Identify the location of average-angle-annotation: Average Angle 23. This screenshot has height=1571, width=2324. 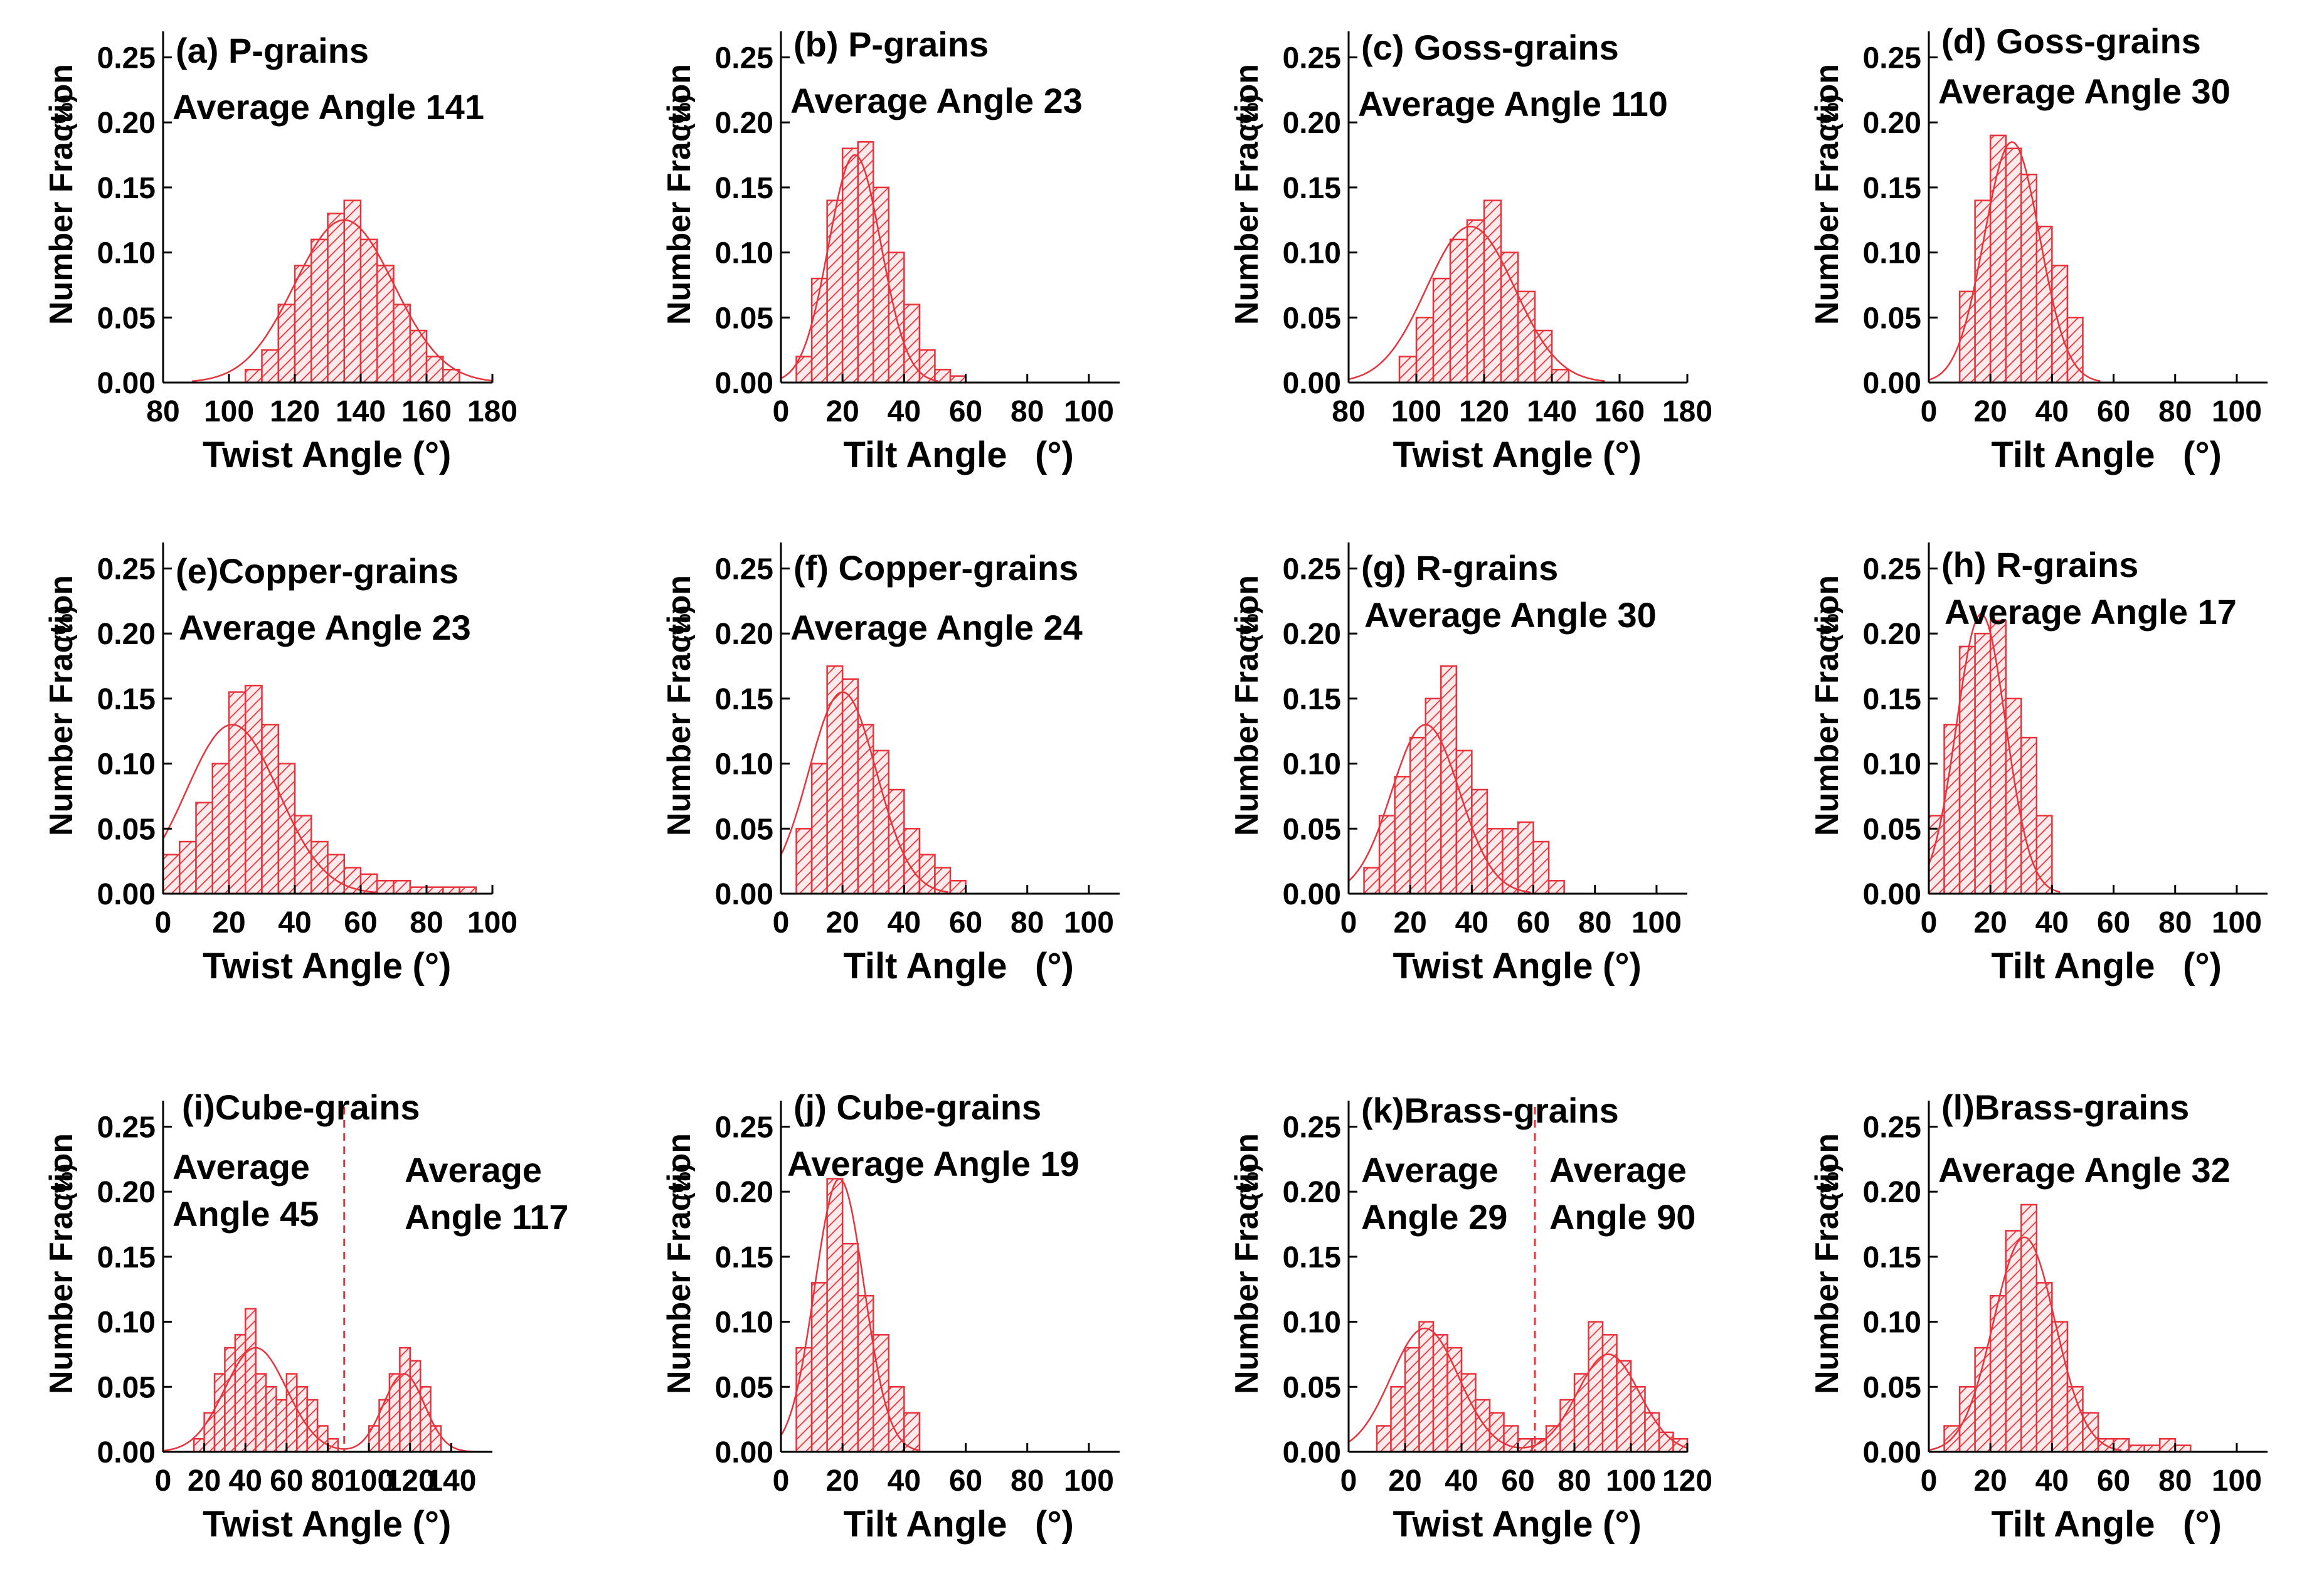
(325, 627).